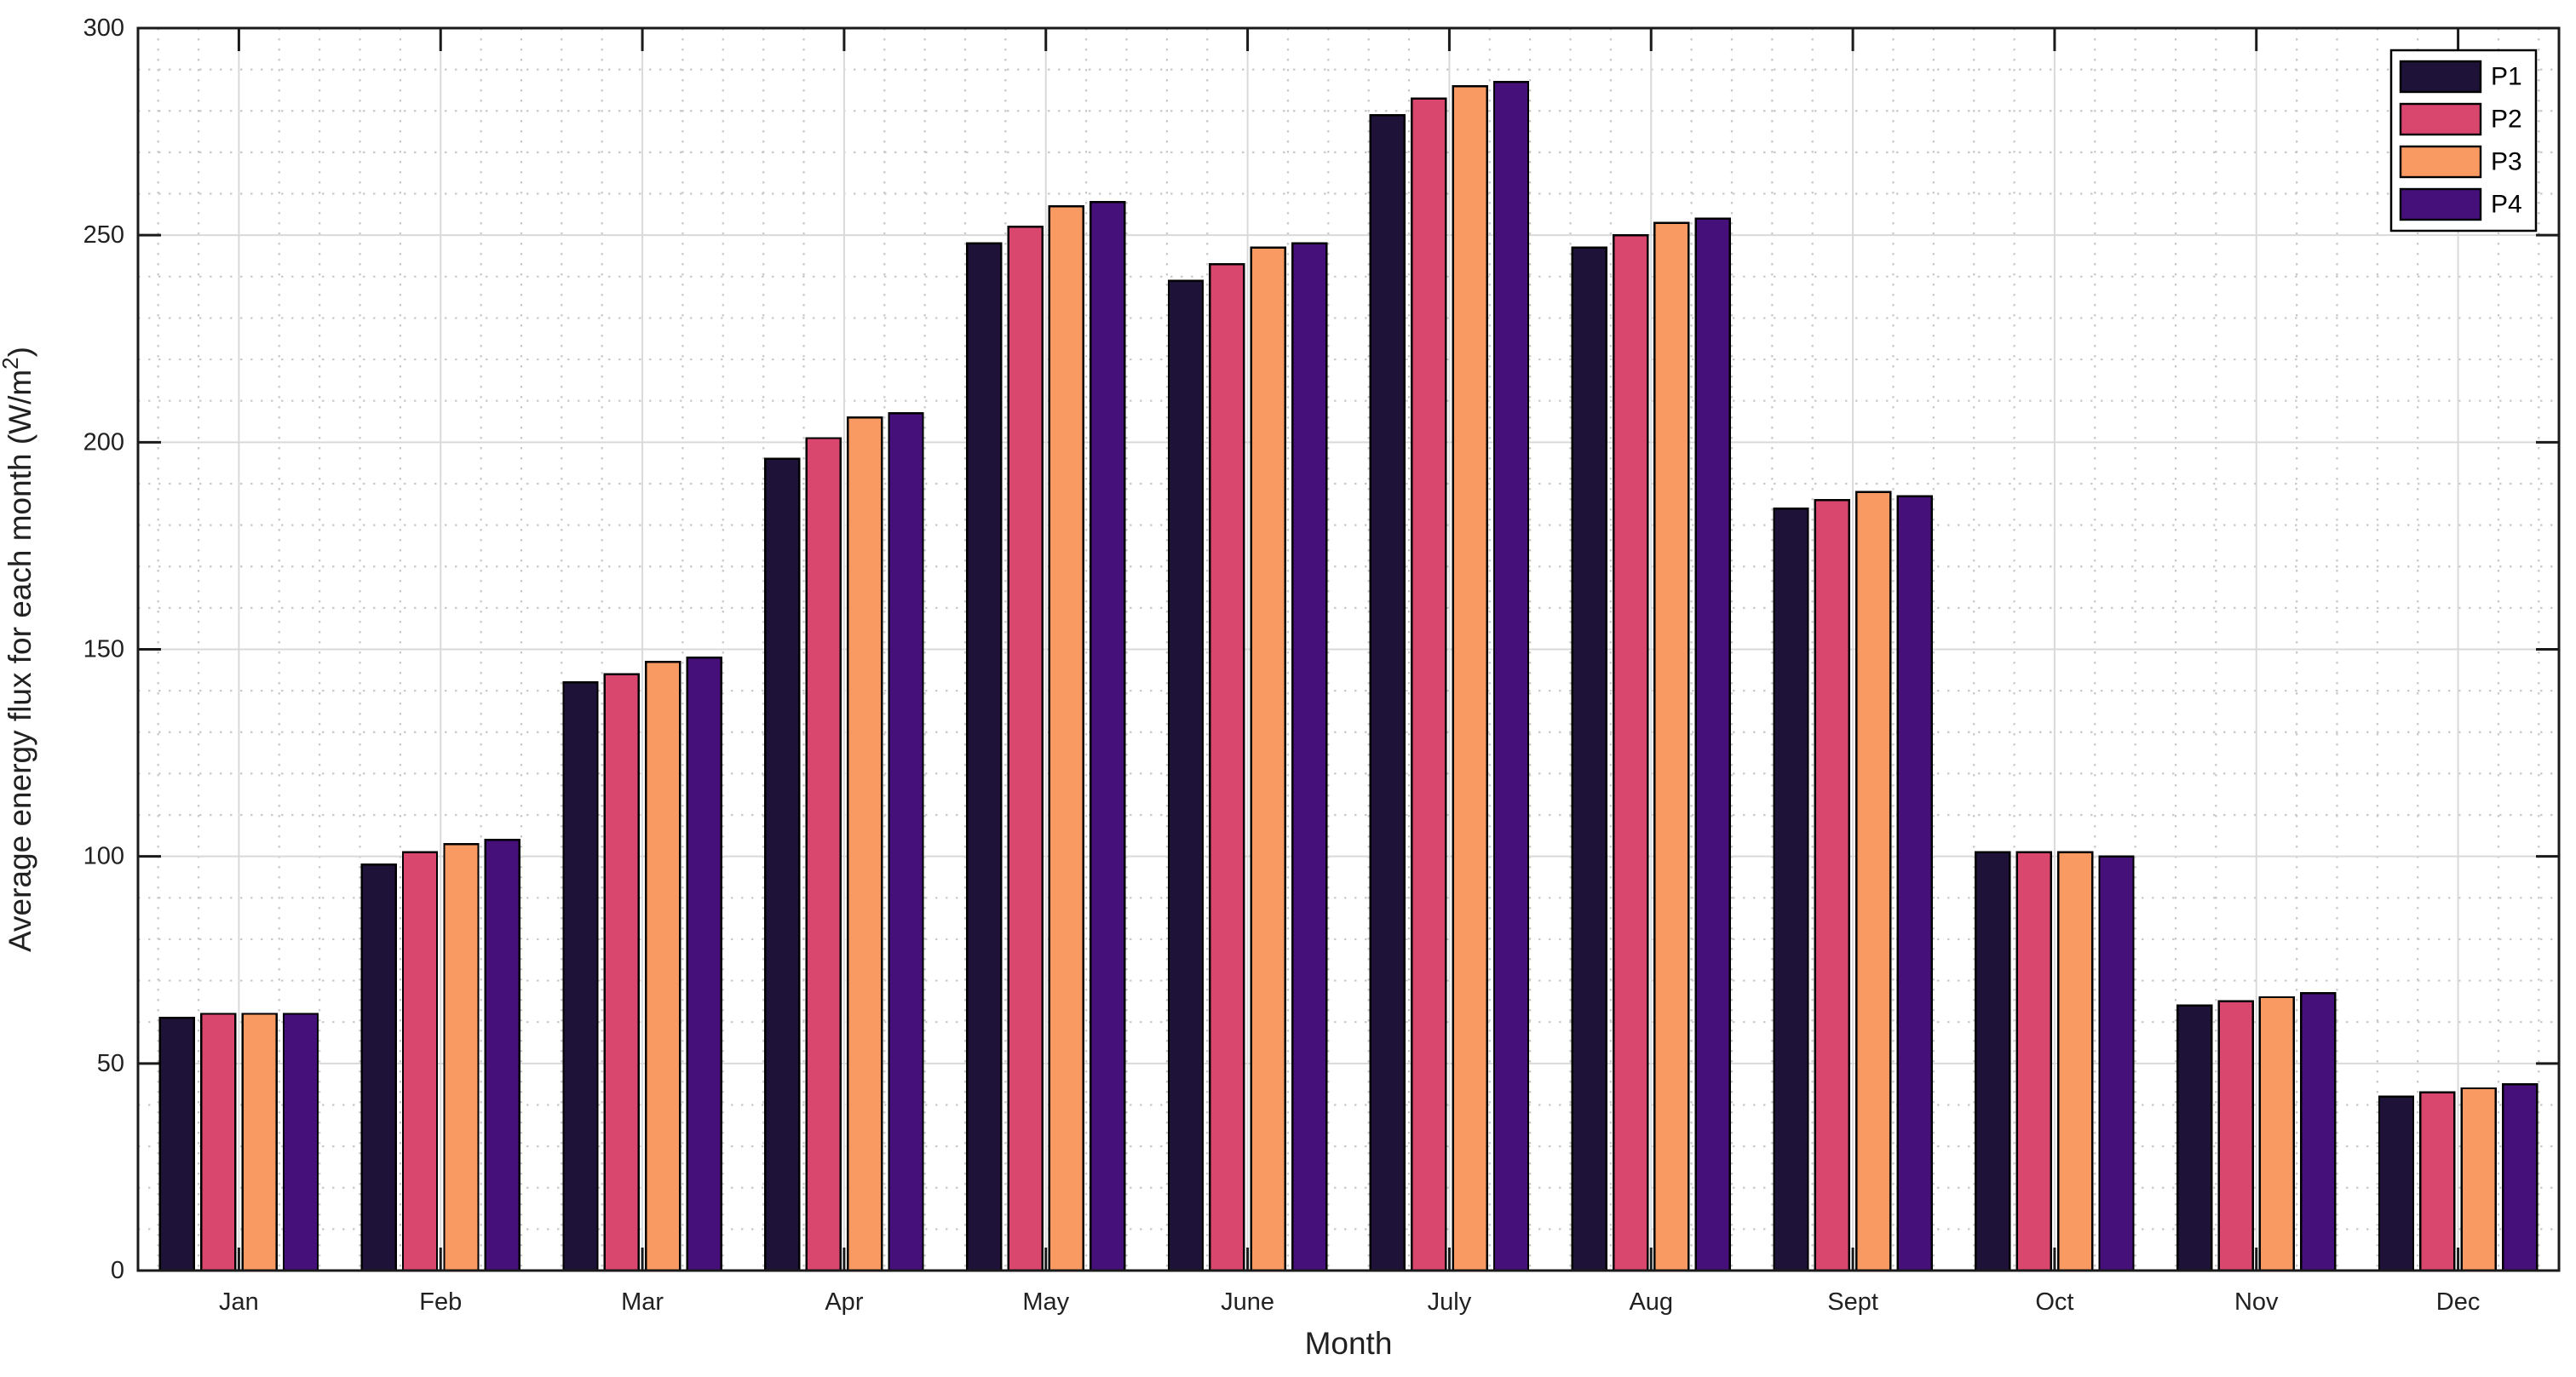 The width and height of the screenshot is (2576, 1377). Describe the element at coordinates (580, 976) in the screenshot. I see `bar-P1-Mar` at that location.